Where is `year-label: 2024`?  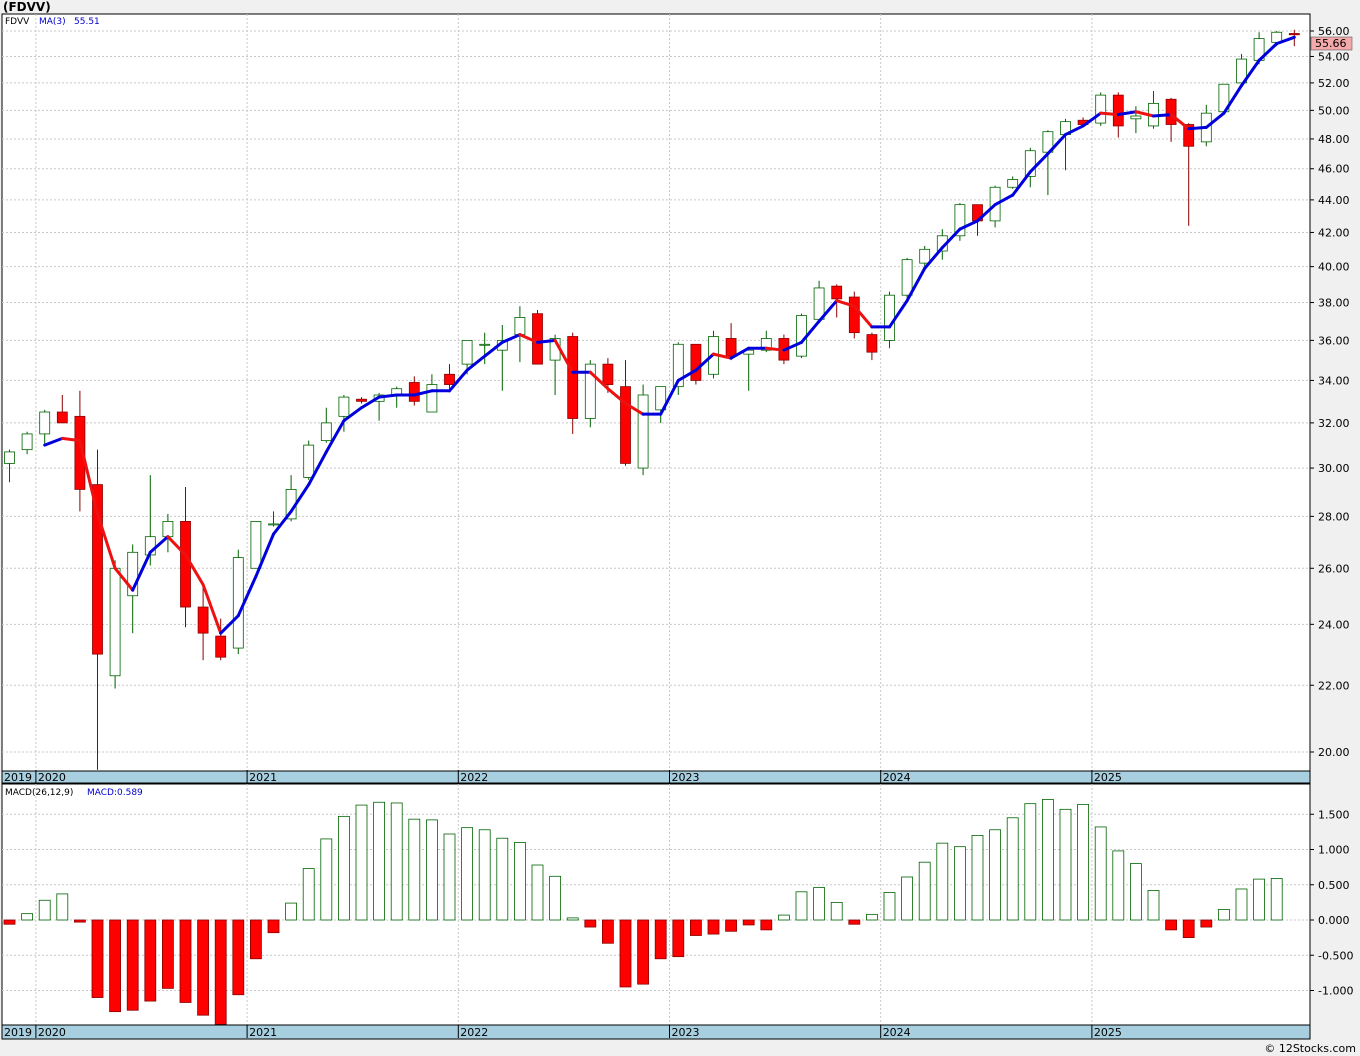
year-label: 2024 is located at coordinates (897, 777).